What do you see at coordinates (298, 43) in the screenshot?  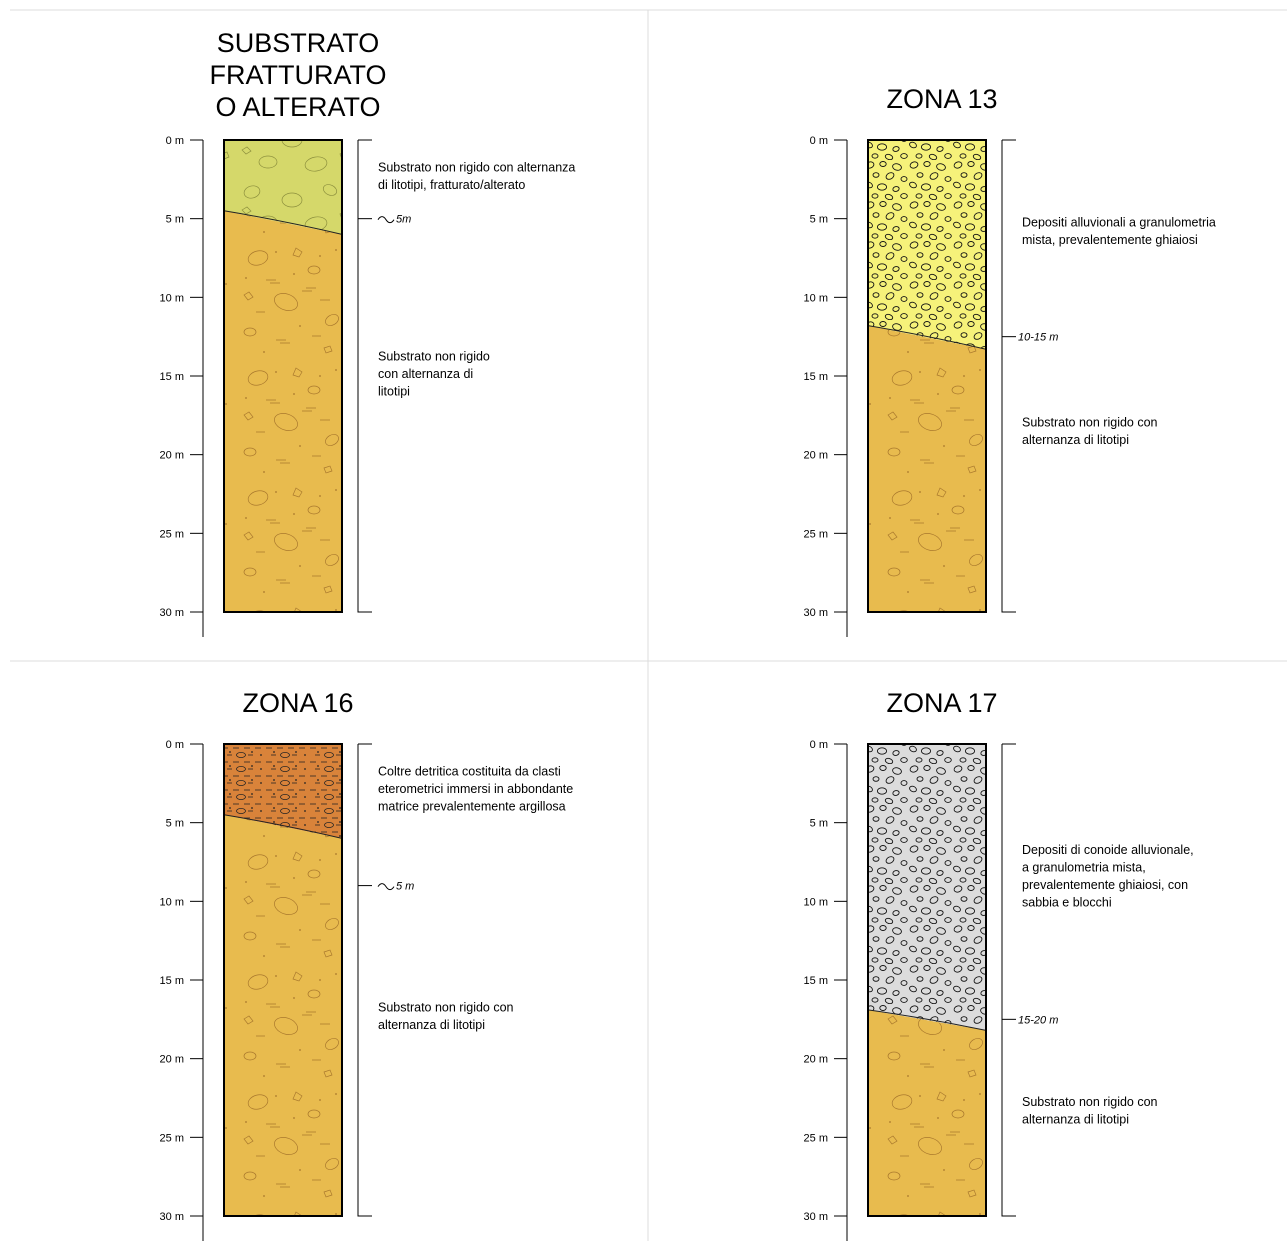 I see `panel-title-line: SUBSTRATO` at bounding box center [298, 43].